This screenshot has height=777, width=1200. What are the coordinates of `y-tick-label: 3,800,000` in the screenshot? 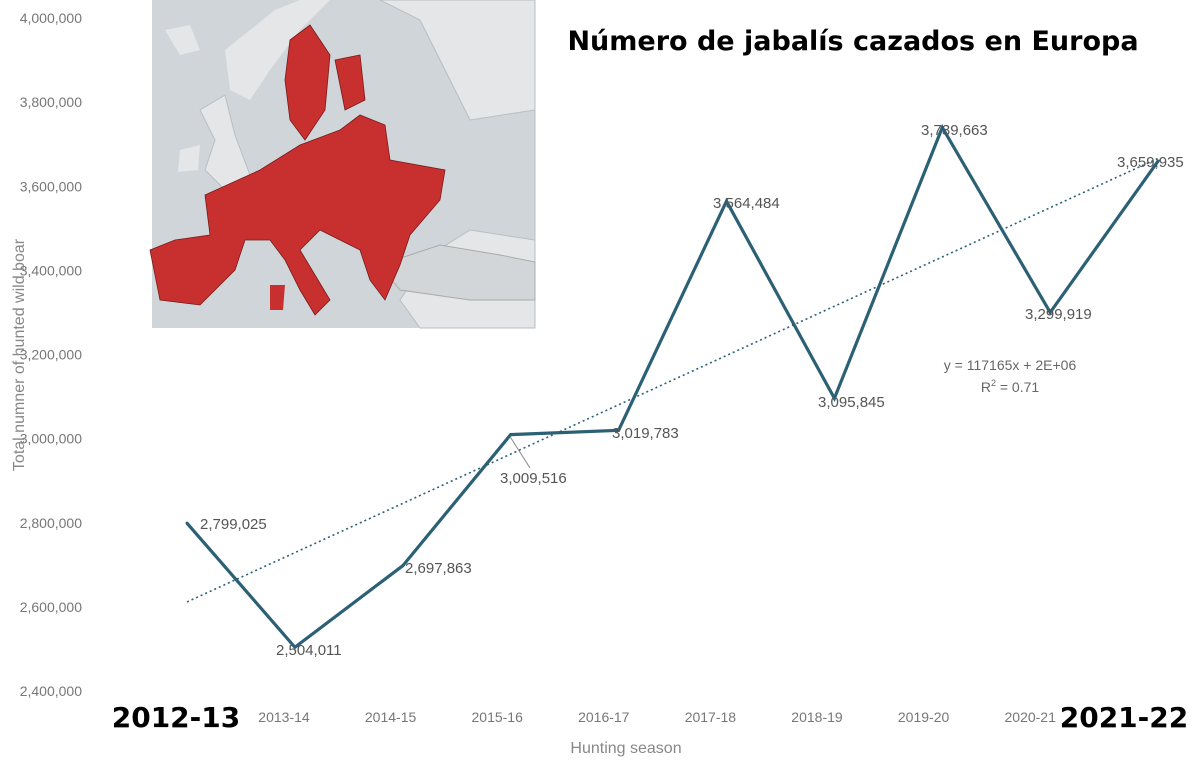 It's located at (51, 102).